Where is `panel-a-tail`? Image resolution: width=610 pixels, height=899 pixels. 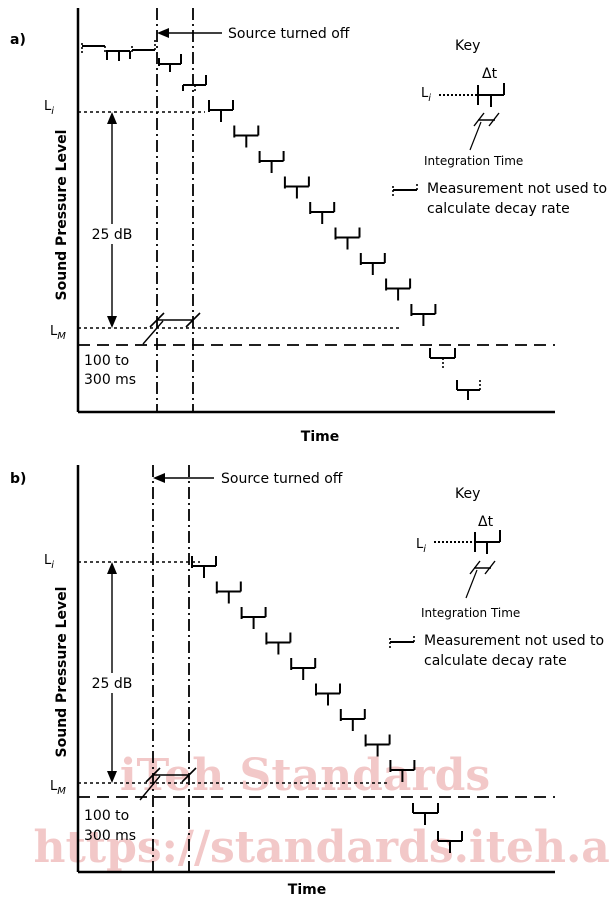 panel-a-tail is located at coordinates (455, 374).